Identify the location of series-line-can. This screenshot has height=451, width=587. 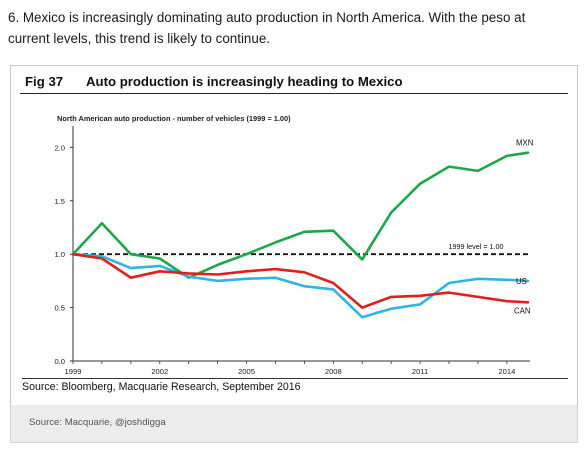
(300, 280).